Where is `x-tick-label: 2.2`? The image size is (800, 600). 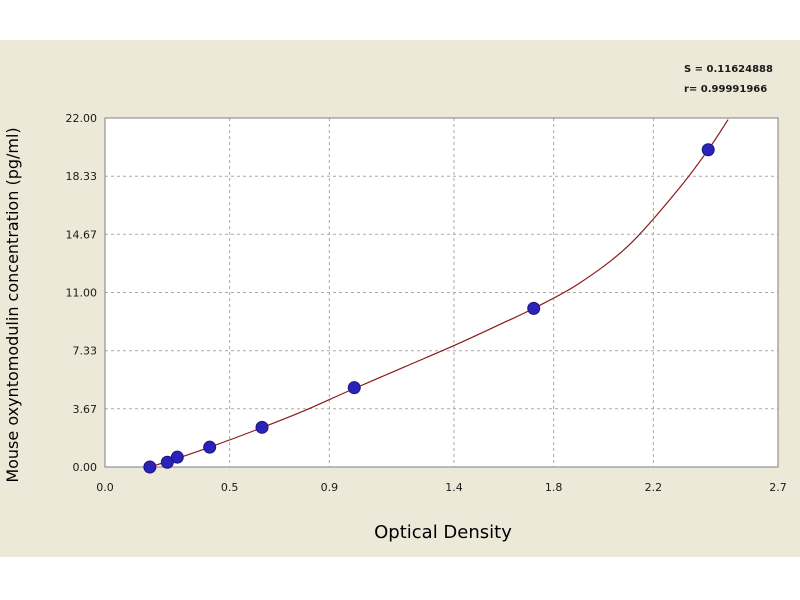 x-tick-label: 2.2 is located at coordinates (654, 487).